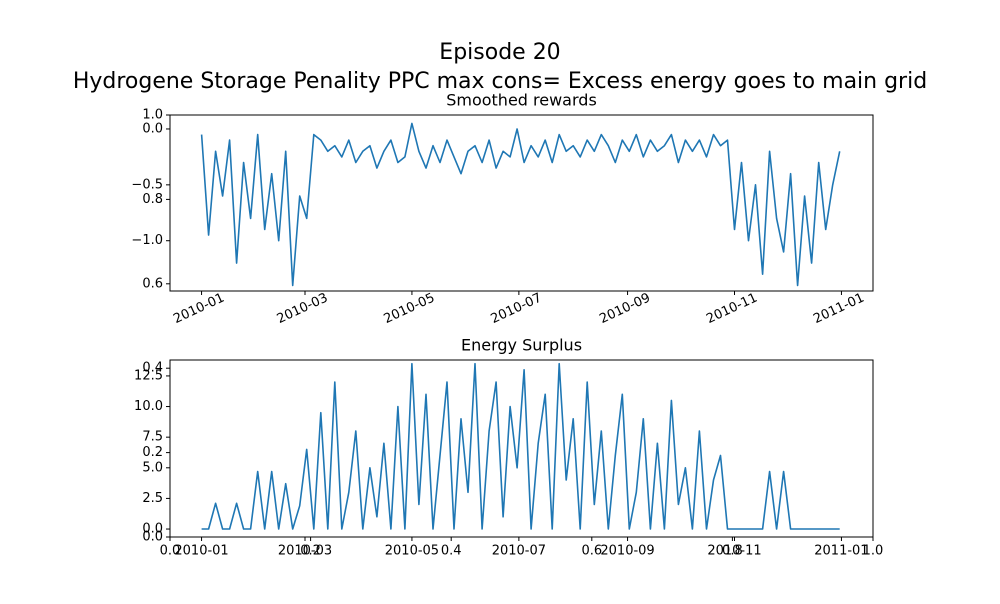 This screenshot has height=604, width=1000. What do you see at coordinates (152, 283) in the screenshot?
I see `y-tick-label: 0.6` at bounding box center [152, 283].